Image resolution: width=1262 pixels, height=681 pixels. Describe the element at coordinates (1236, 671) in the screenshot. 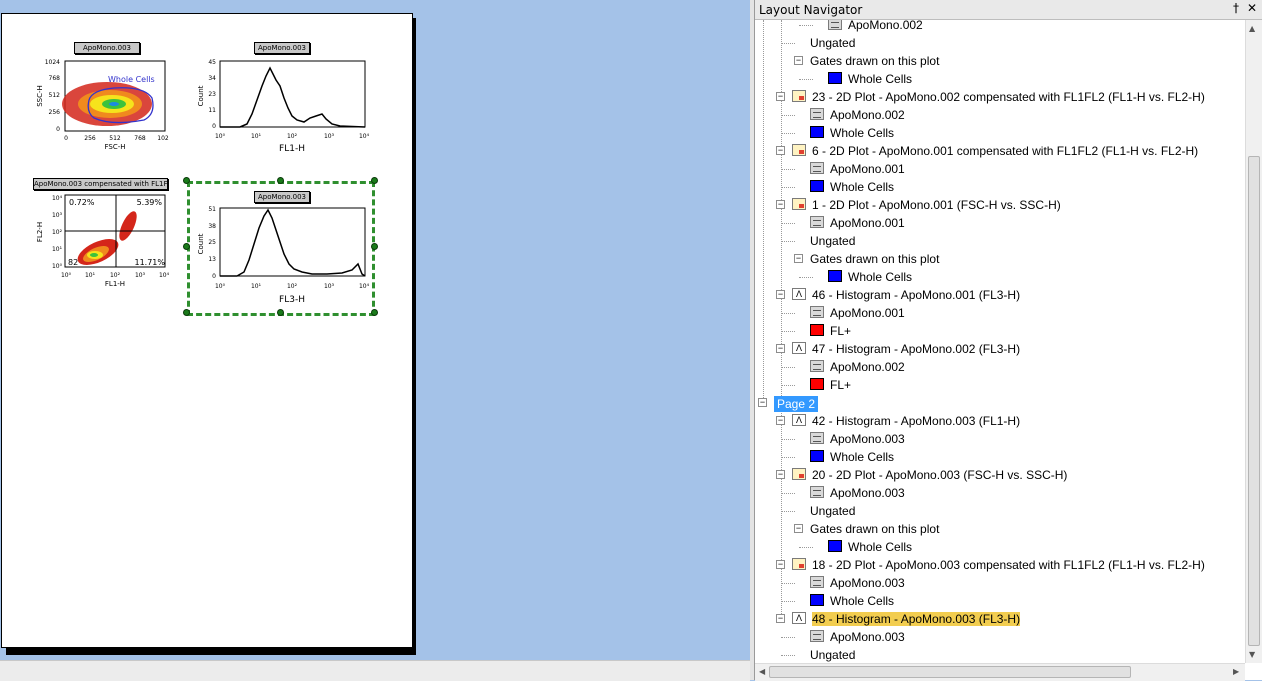

I see `scroll-right-icon: ▶` at that location.